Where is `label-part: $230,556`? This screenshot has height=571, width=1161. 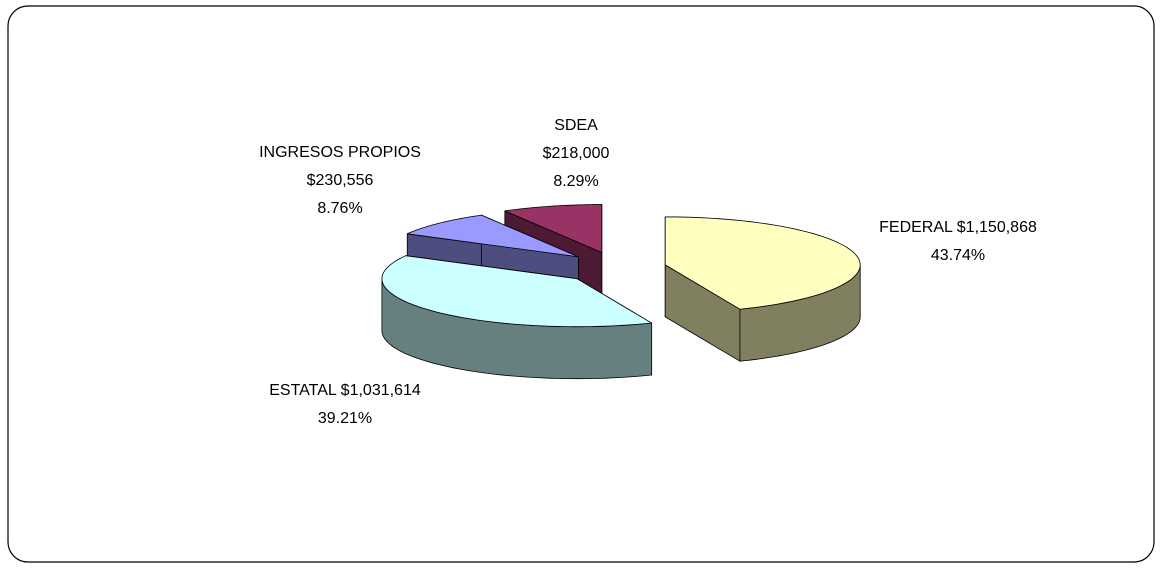
label-part: $230,556 is located at coordinates (340, 180).